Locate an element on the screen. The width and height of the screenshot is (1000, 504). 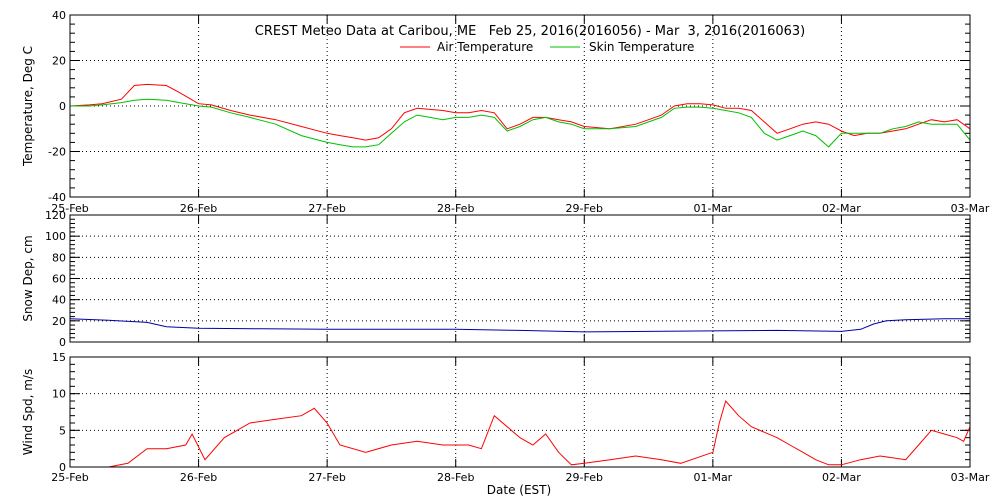
legend-label: Air Temperature is located at coordinates (485, 47).